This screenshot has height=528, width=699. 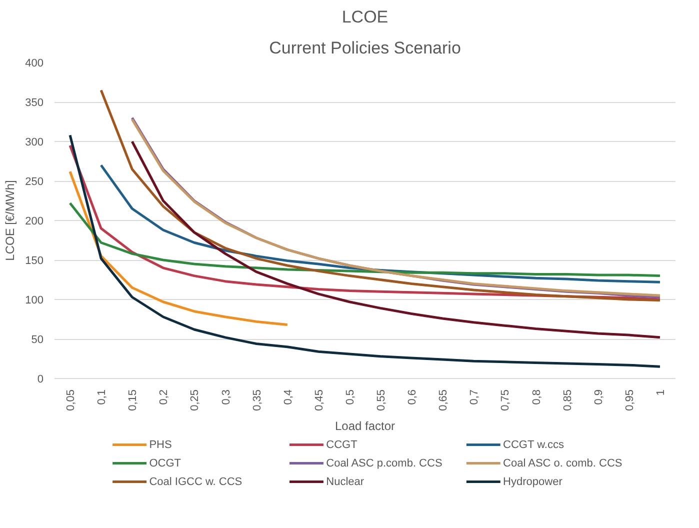 I want to click on x-tick-label: 0,65, so click(x=444, y=400).